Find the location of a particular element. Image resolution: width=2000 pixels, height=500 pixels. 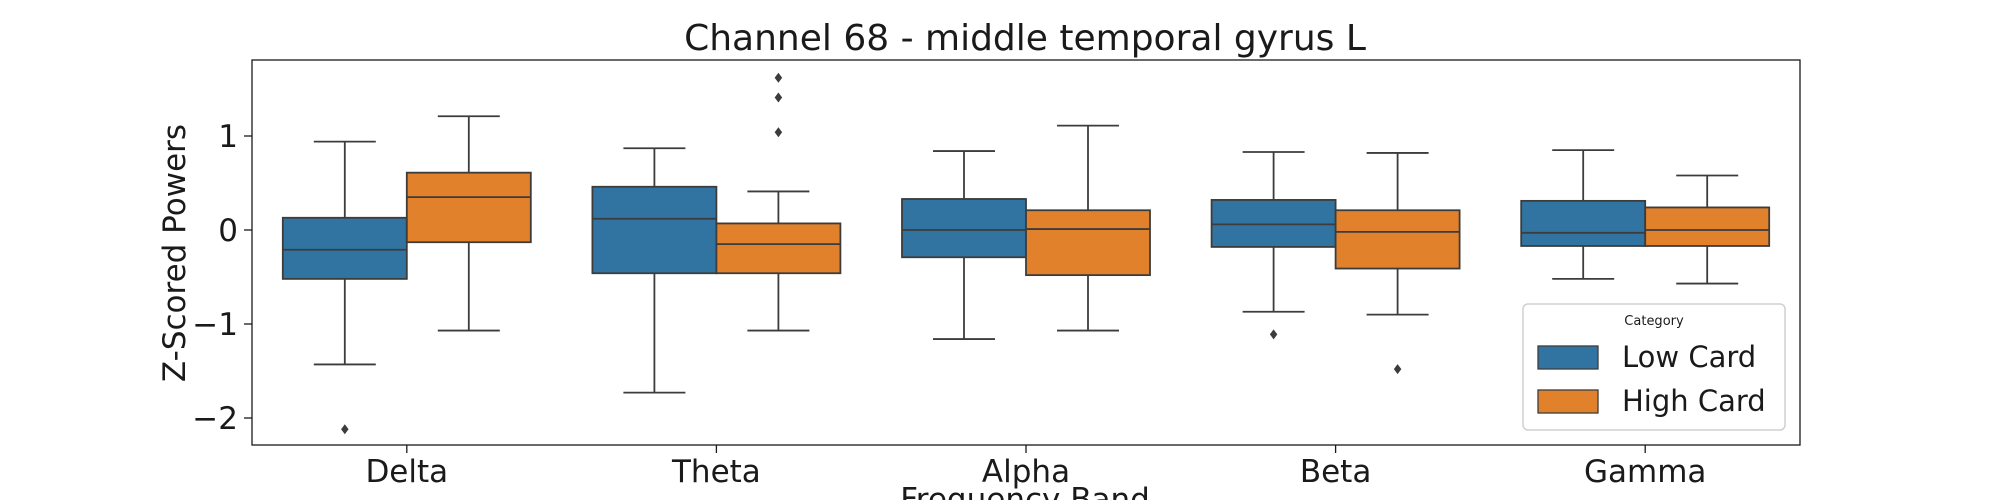

legend: Category Low Card High Card is located at coordinates (1654, 367).